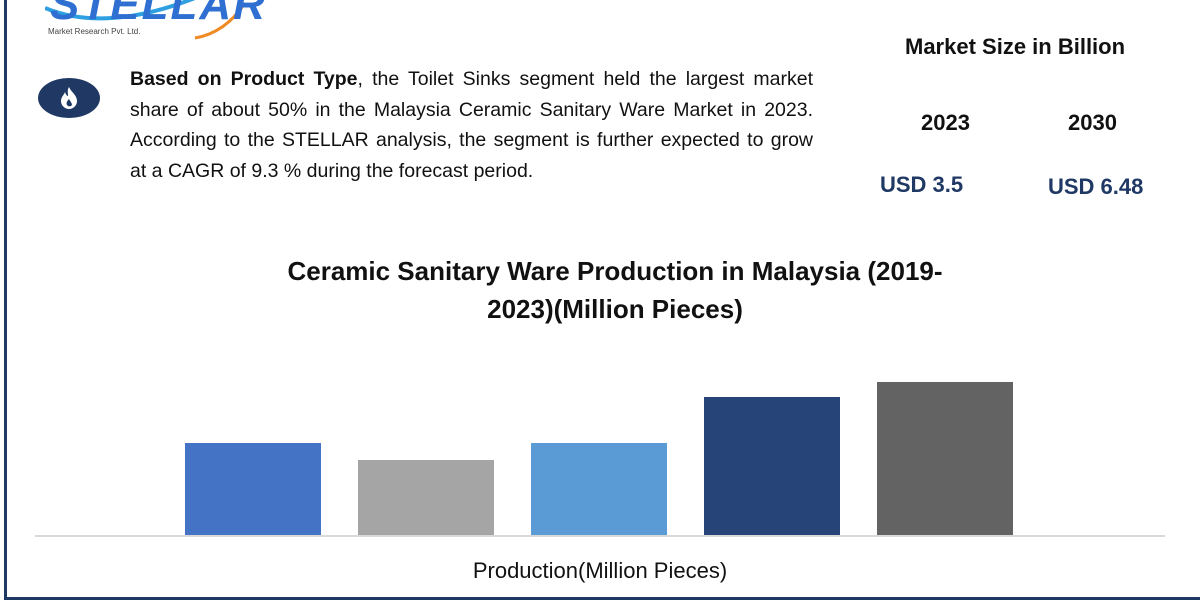 This screenshot has height=600, width=1200. I want to click on x-axis-label: Production(Million Pieces), so click(600, 570).